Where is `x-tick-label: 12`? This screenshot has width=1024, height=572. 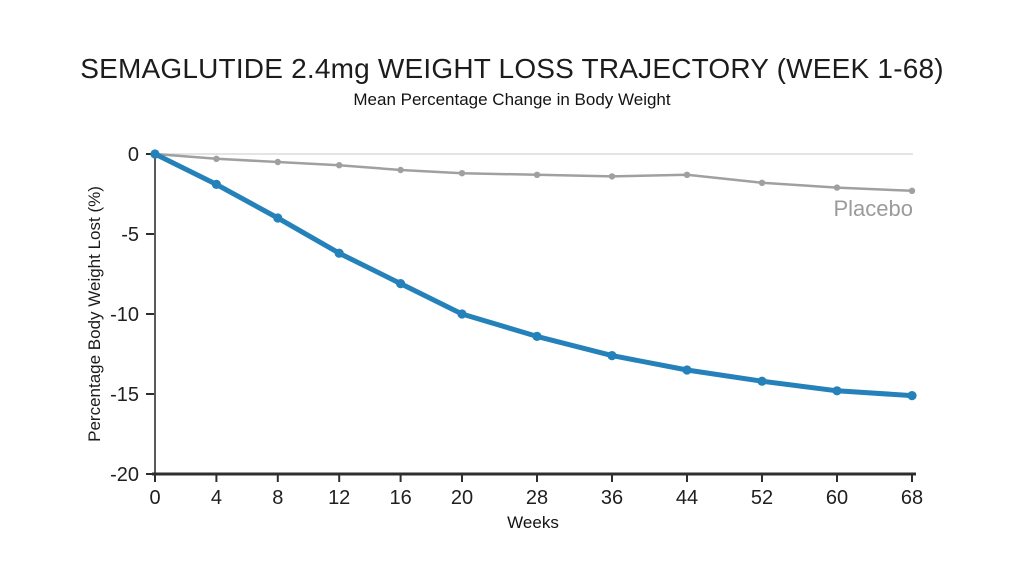 x-tick-label: 12 is located at coordinates (339, 498).